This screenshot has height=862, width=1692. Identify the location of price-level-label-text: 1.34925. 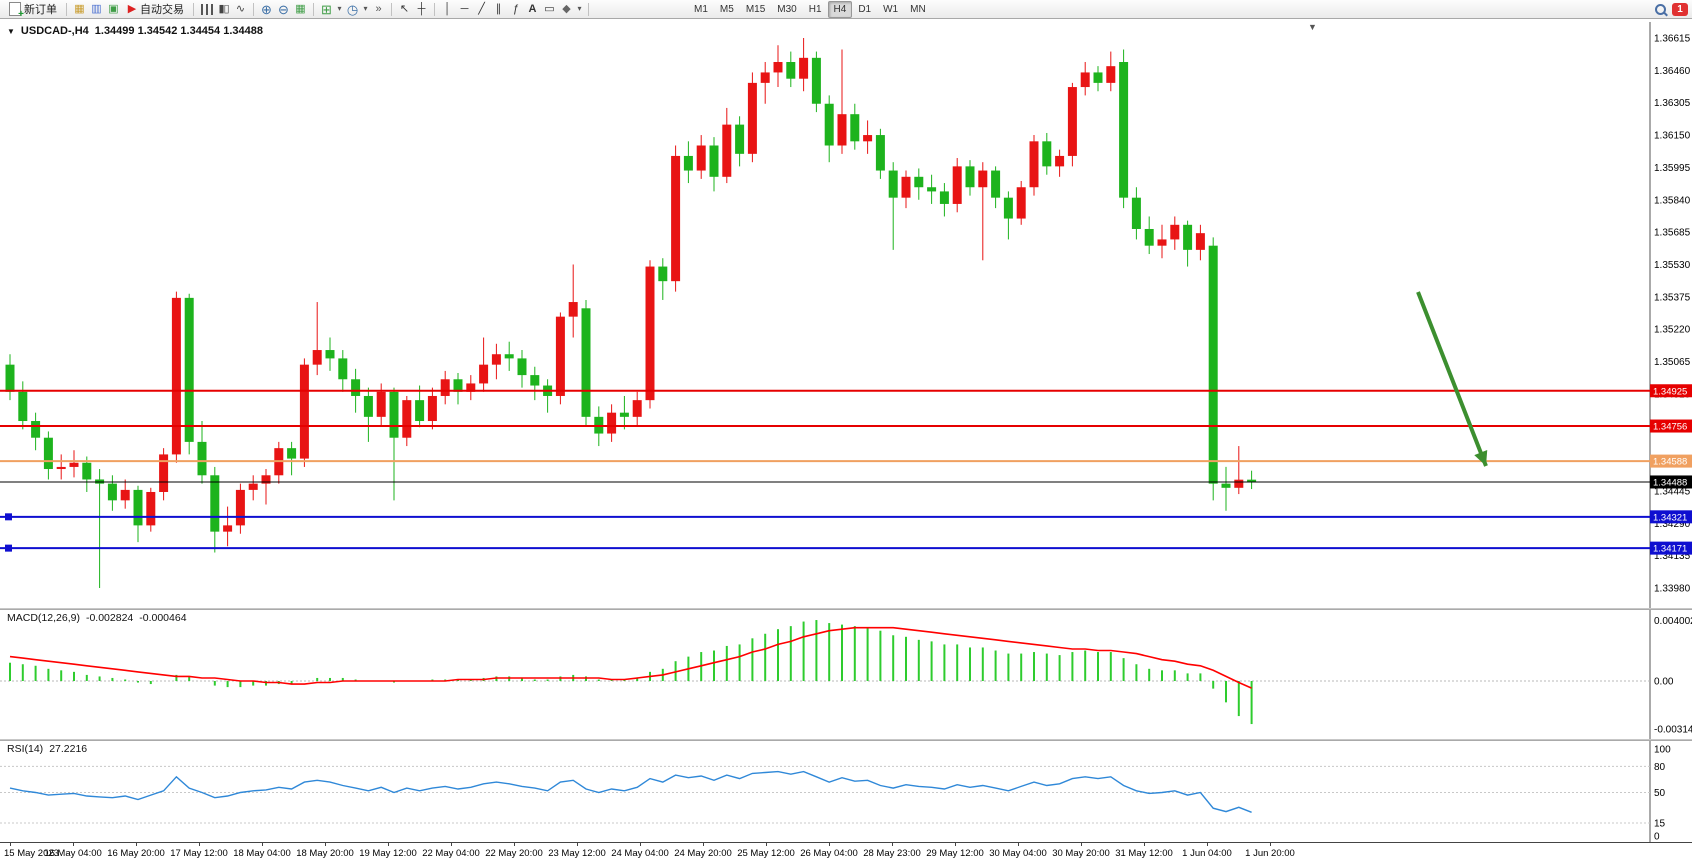
(1670, 391).